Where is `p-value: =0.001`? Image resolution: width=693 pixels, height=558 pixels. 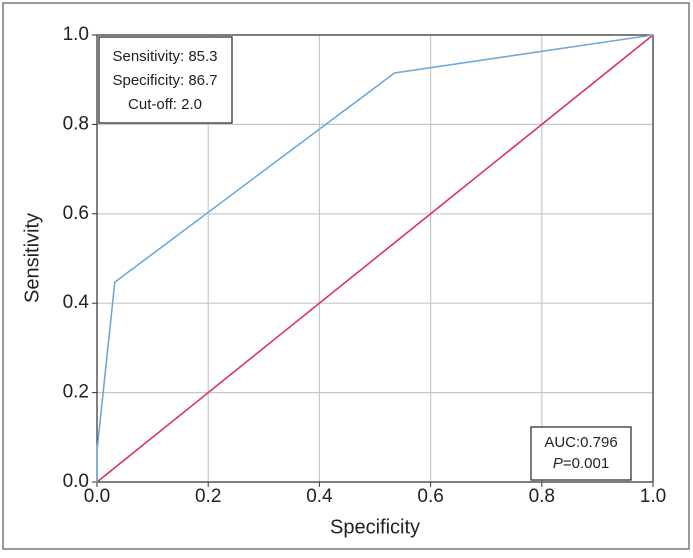
p-value: =0.001 is located at coordinates (586, 463).